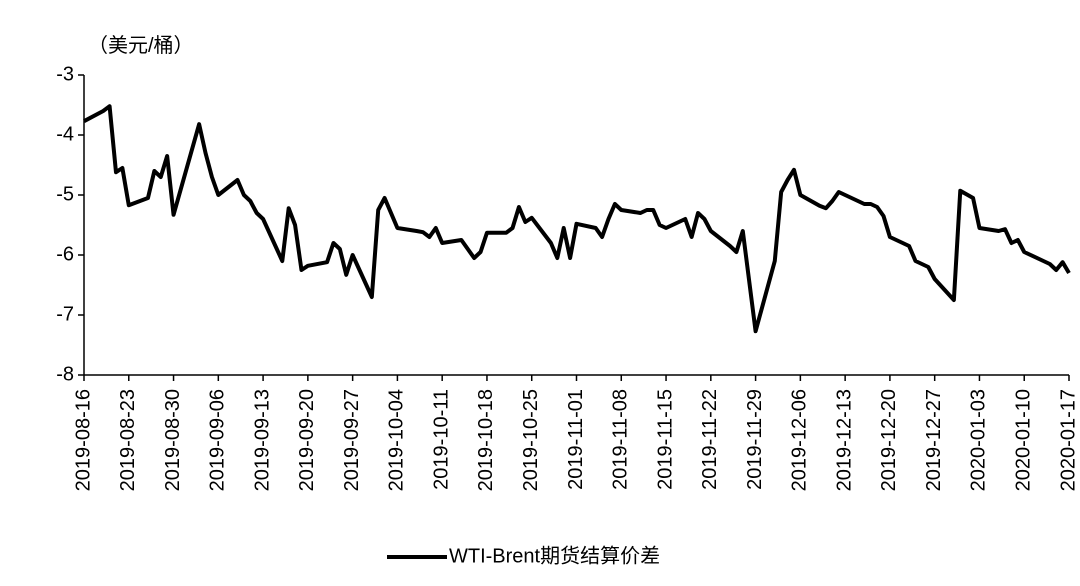 This screenshot has width=1080, height=586. What do you see at coordinates (218, 440) in the screenshot?
I see `x-tick-label: 2019-09-06` at bounding box center [218, 440].